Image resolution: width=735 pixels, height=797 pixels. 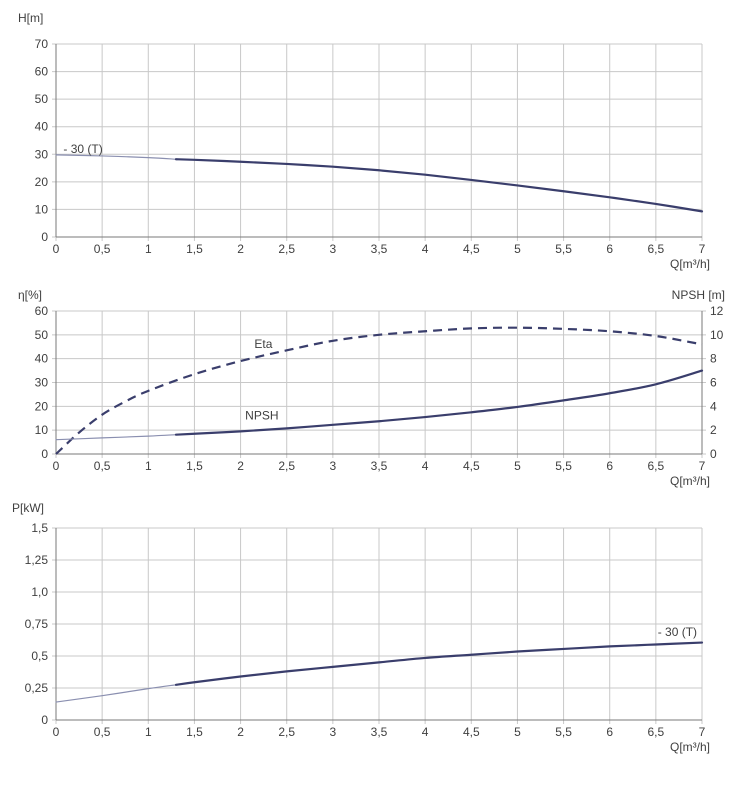 What do you see at coordinates (30, 295) in the screenshot?
I see `y-axis-label: η[%]` at bounding box center [30, 295].